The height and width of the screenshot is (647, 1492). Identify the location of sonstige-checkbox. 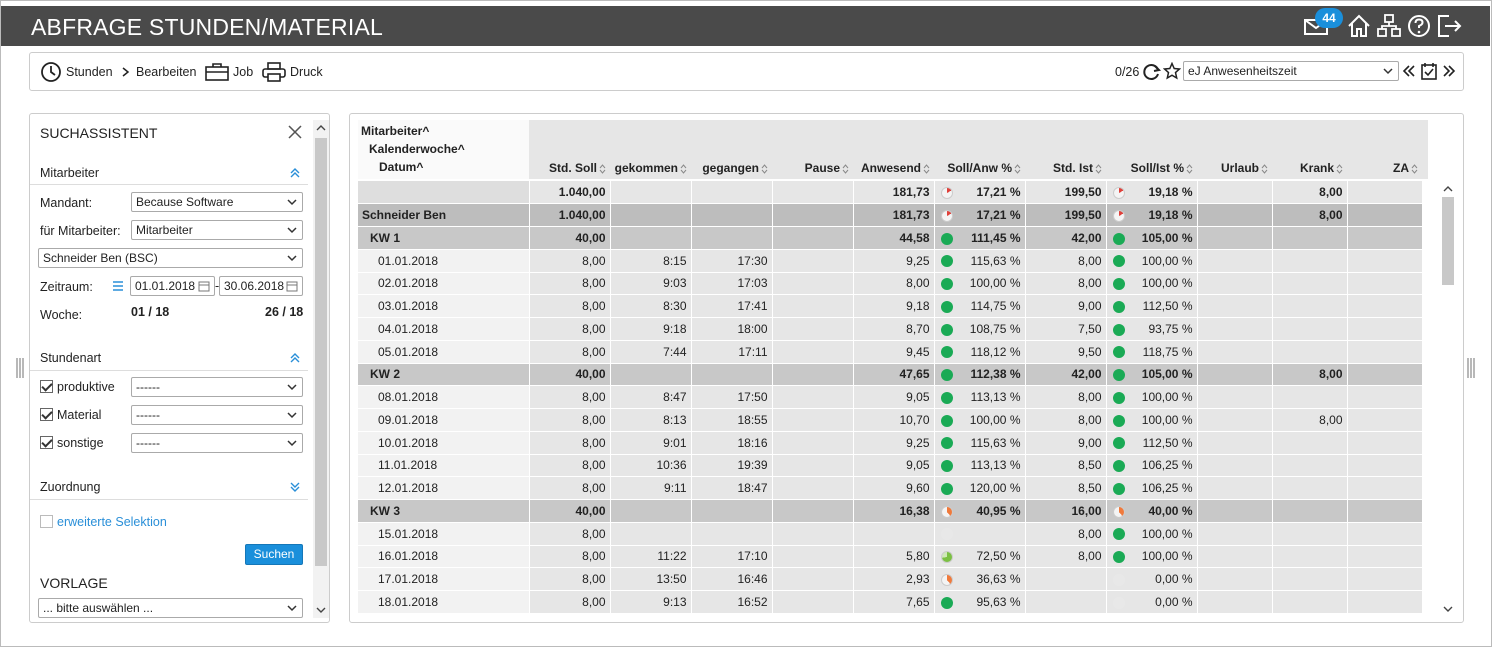
(46, 442).